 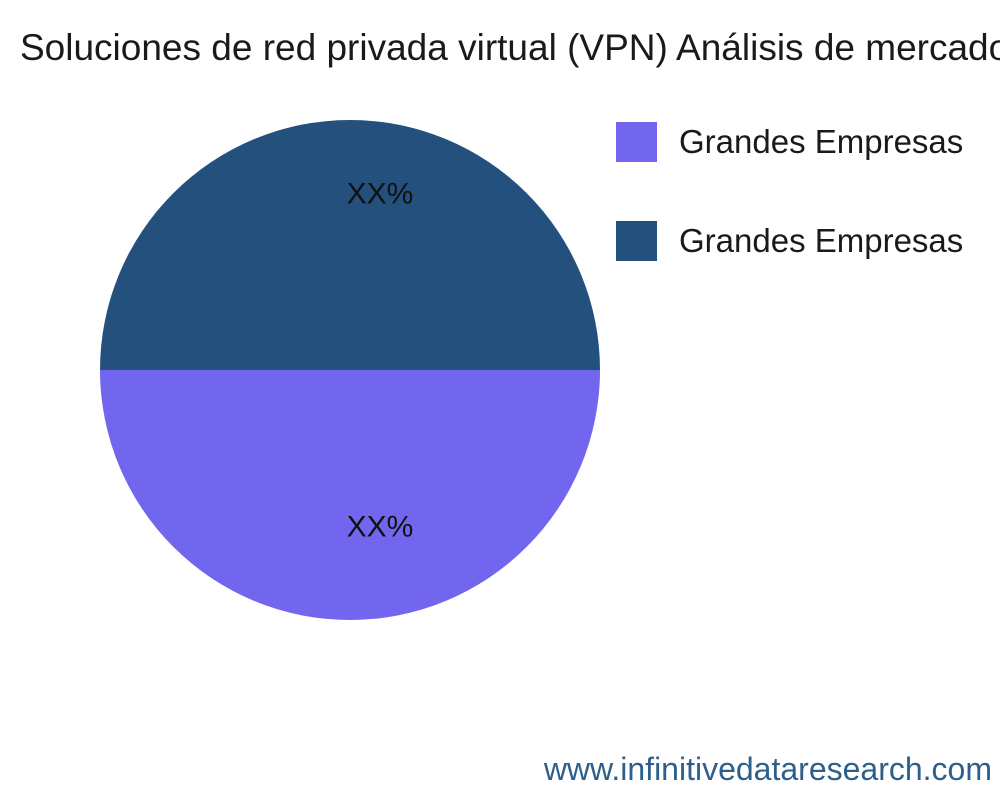 What do you see at coordinates (767, 769) in the screenshot?
I see `footer-url: www.infinitivedataresearch.com` at bounding box center [767, 769].